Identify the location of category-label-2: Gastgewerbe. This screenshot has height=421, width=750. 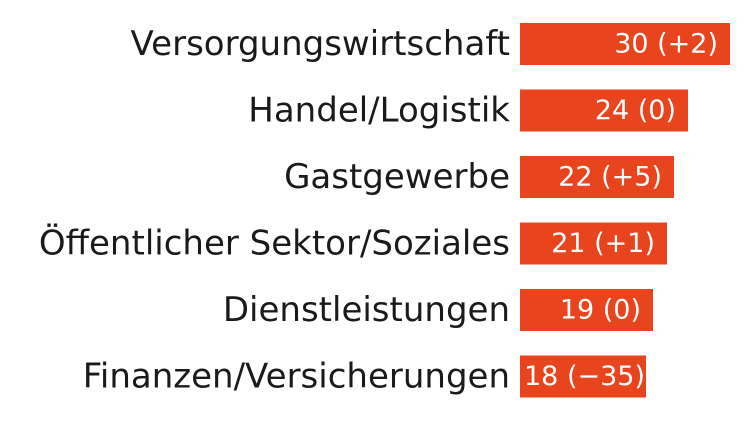
(397, 177).